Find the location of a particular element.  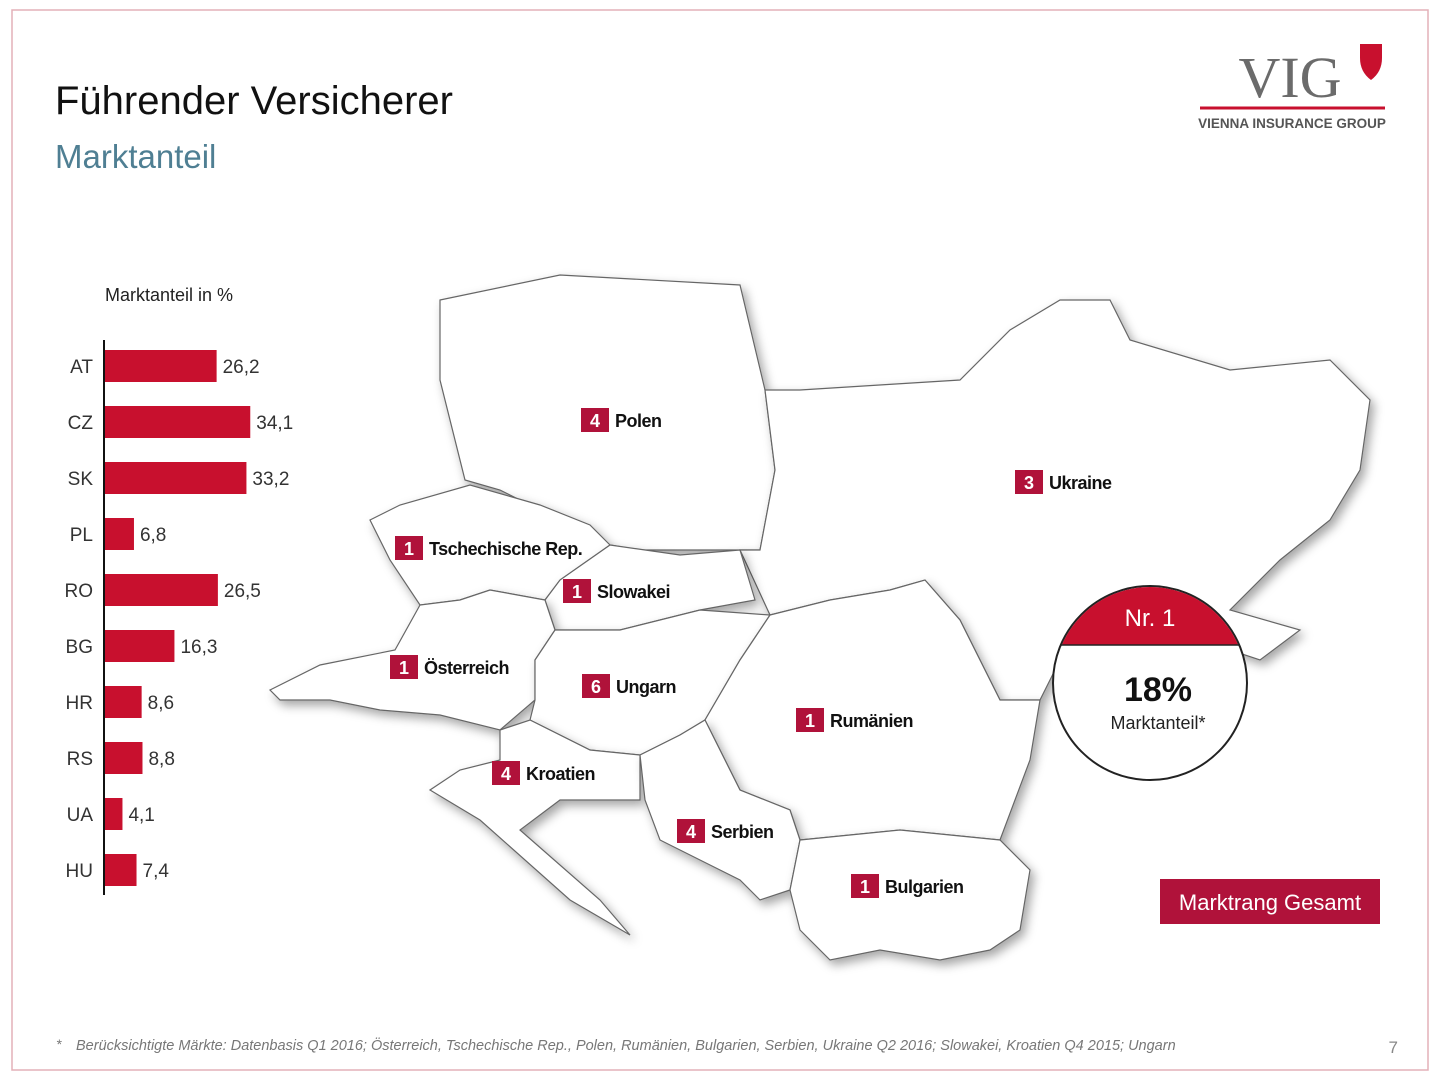

badge-rank: Nr. 1 is located at coordinates (1150, 618).